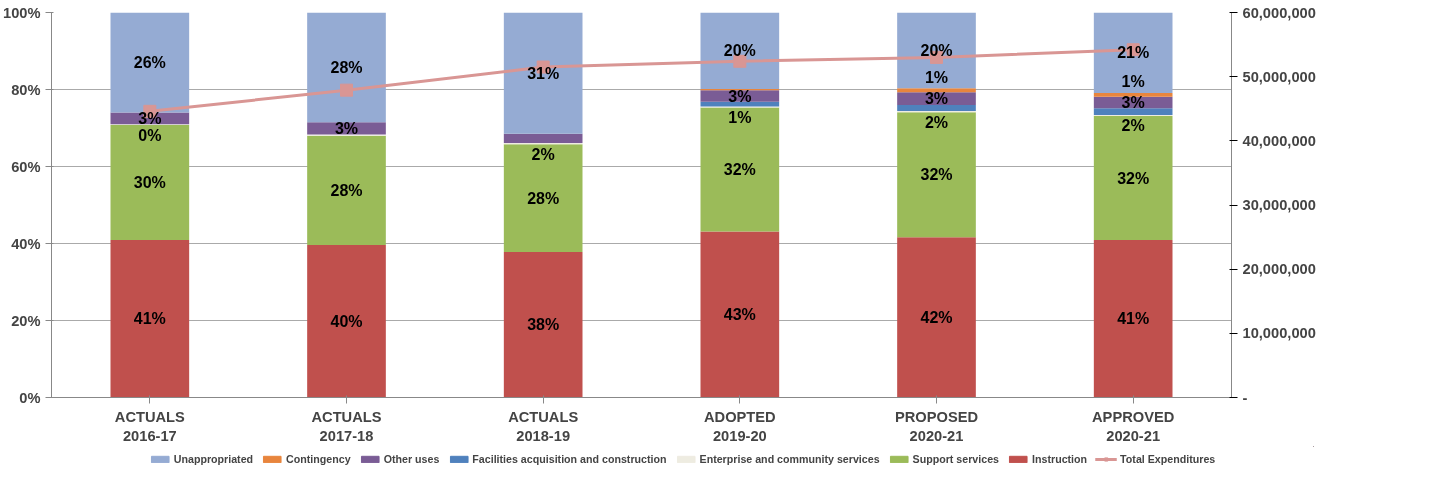 This screenshot has height=492, width=1434. I want to click on data-label: 43%, so click(739, 315).